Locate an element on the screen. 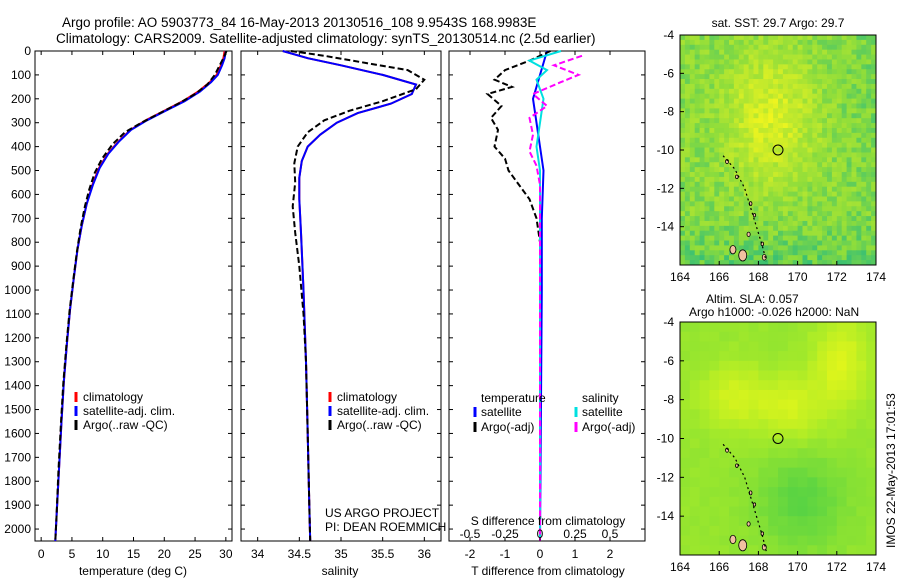 The image size is (900, 580). salinity-legend-label-2: Argo(..raw -QC) is located at coordinates (379, 425).